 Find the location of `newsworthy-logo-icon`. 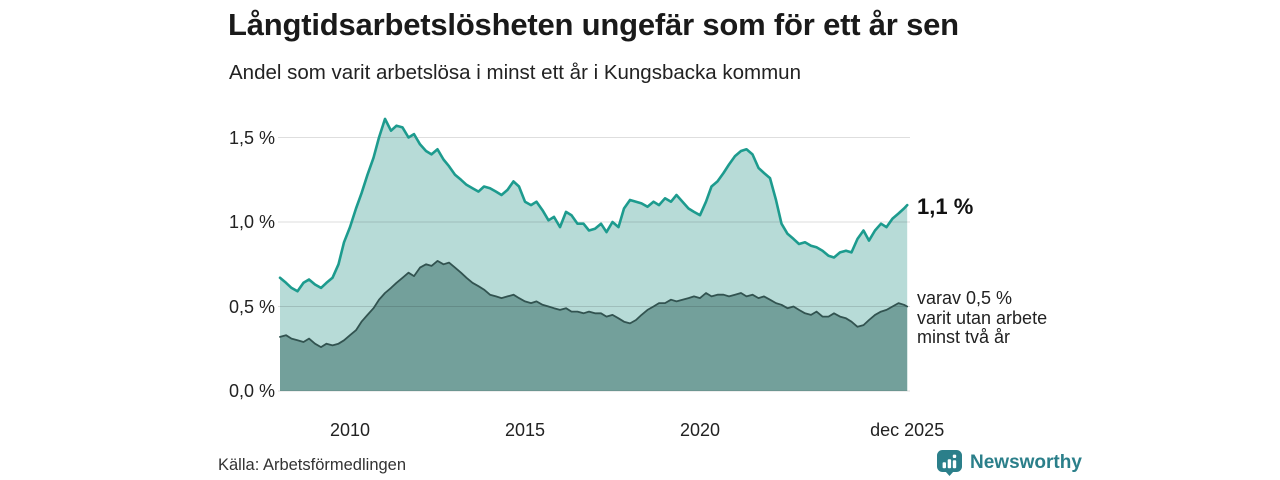

newsworthy-logo-icon is located at coordinates (949, 463).